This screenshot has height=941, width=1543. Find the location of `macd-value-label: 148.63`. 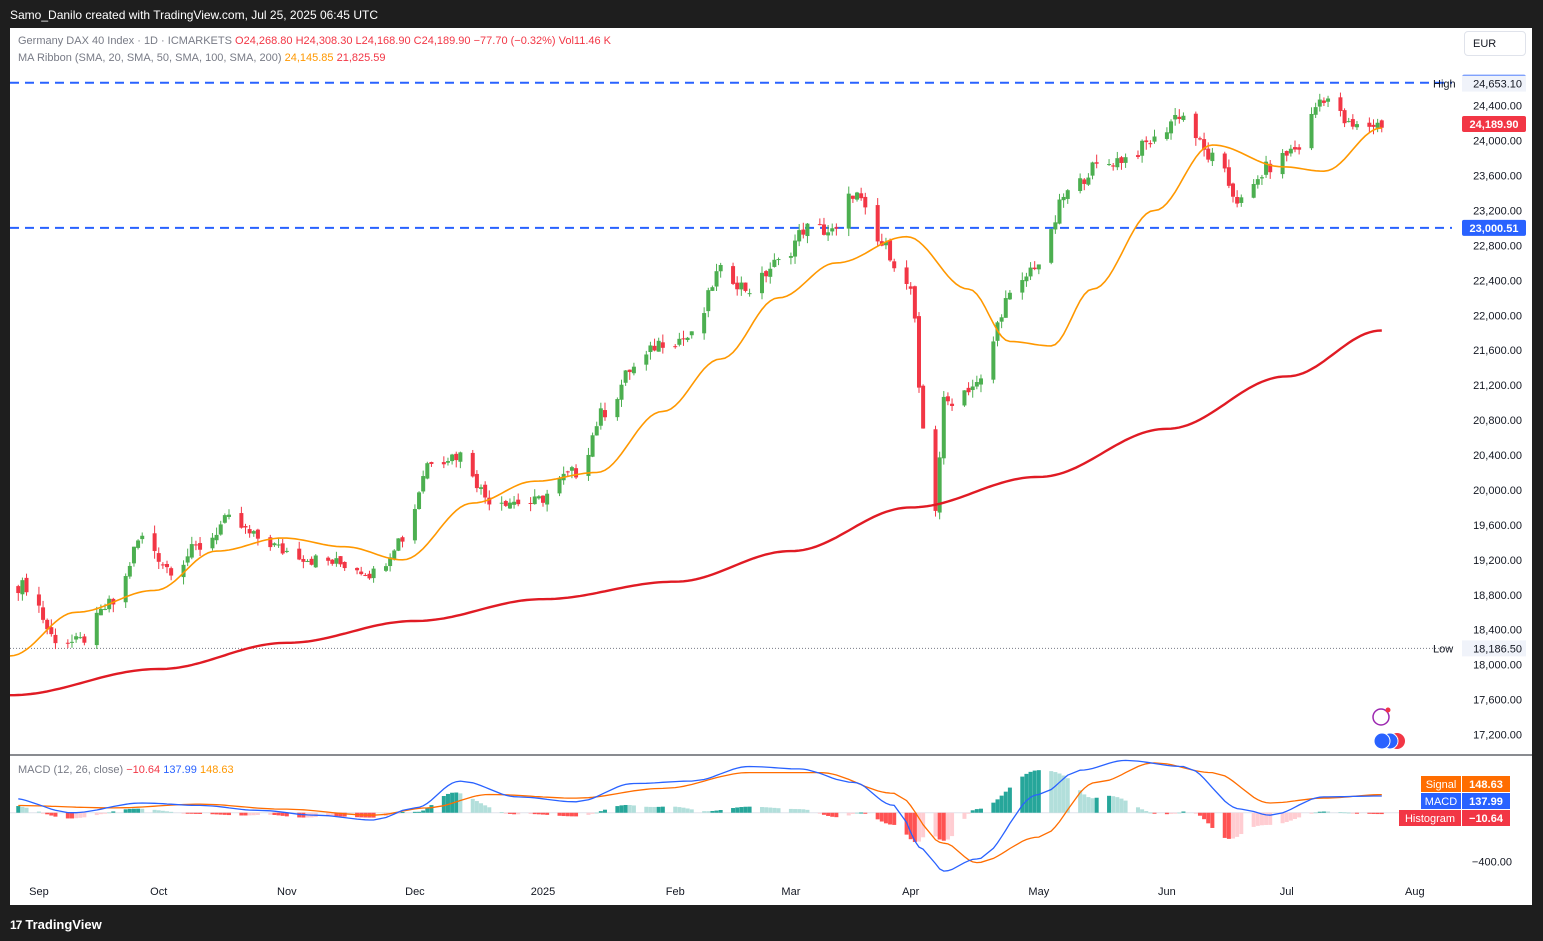

macd-value-label: 148.63 is located at coordinates (1486, 785).